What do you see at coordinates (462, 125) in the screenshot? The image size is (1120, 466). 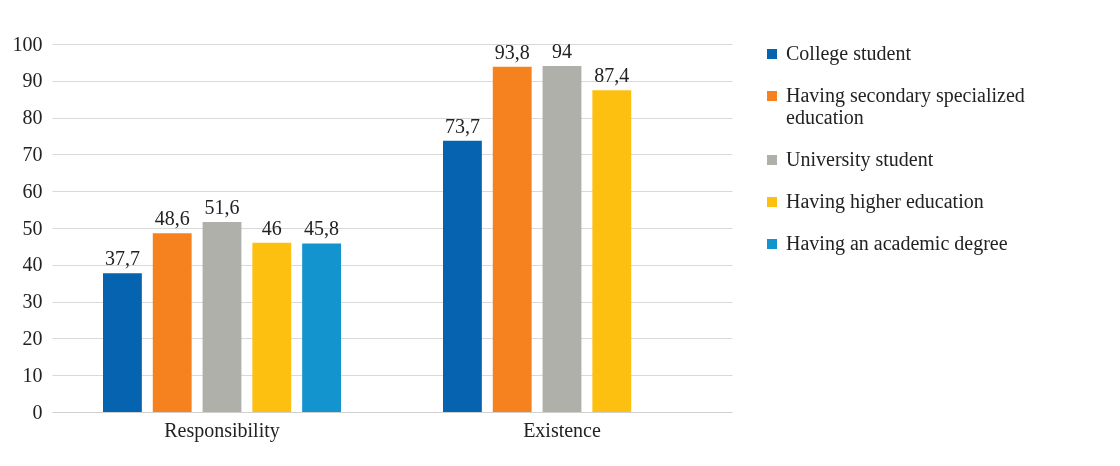 I see `data-label: 73,7` at bounding box center [462, 125].